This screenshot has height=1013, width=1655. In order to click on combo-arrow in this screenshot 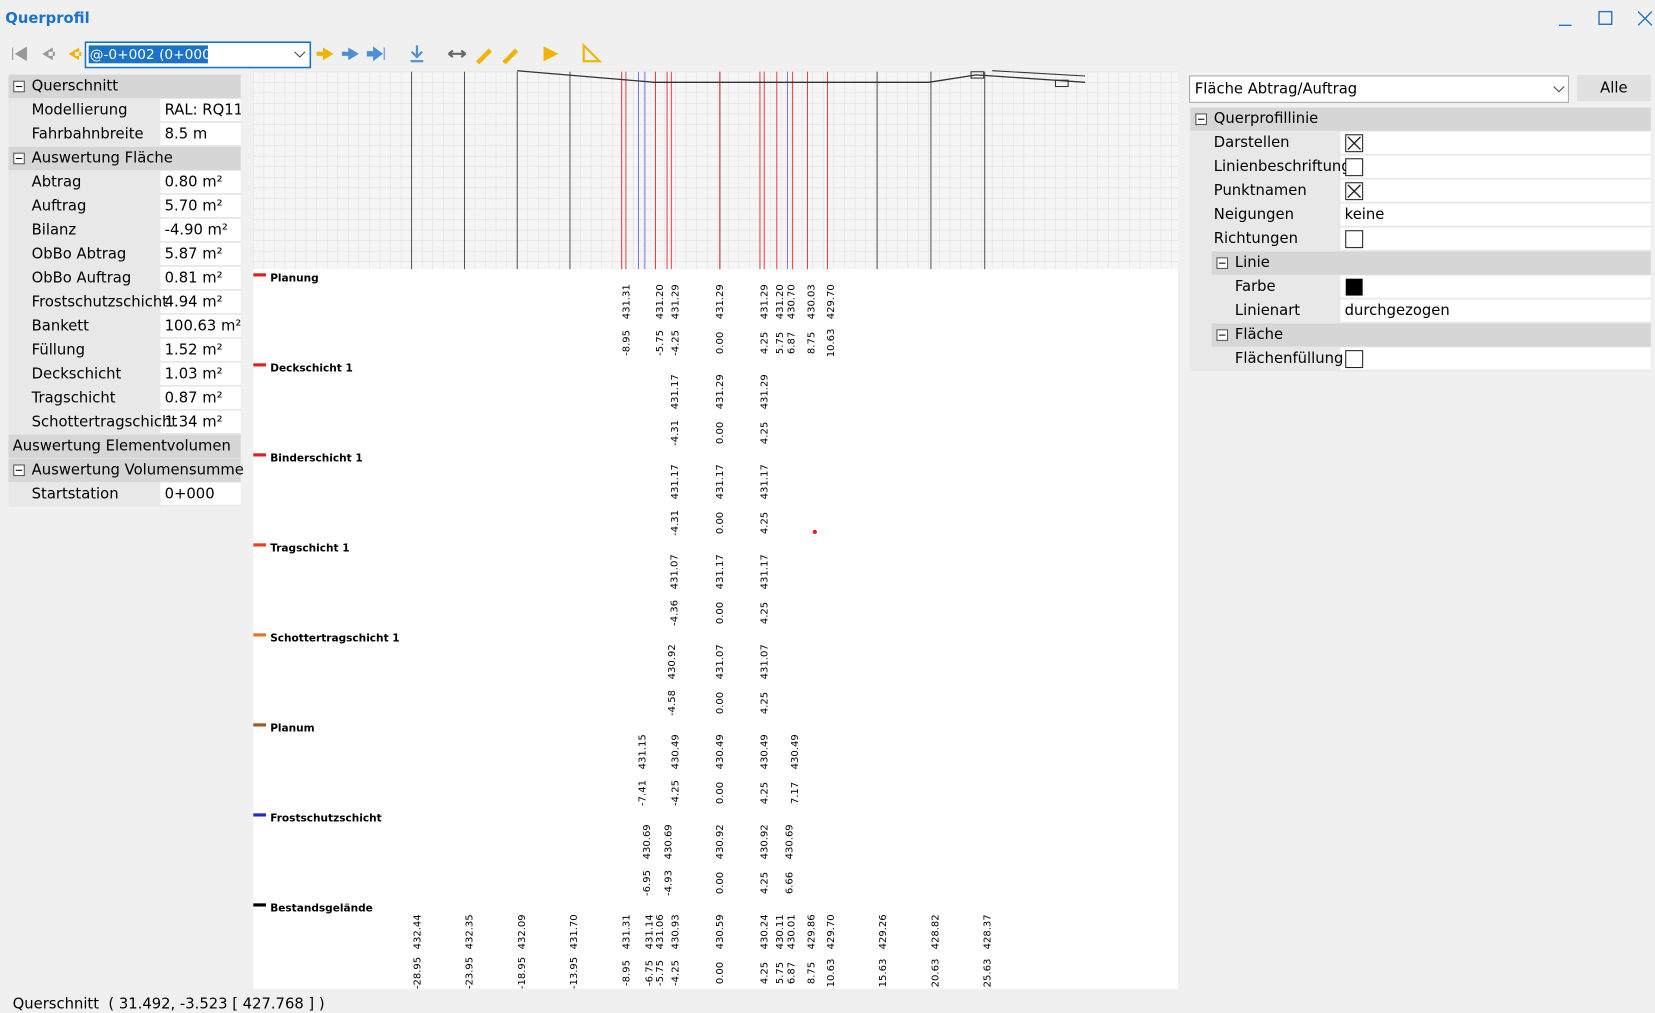, I will do `click(300, 54)`.